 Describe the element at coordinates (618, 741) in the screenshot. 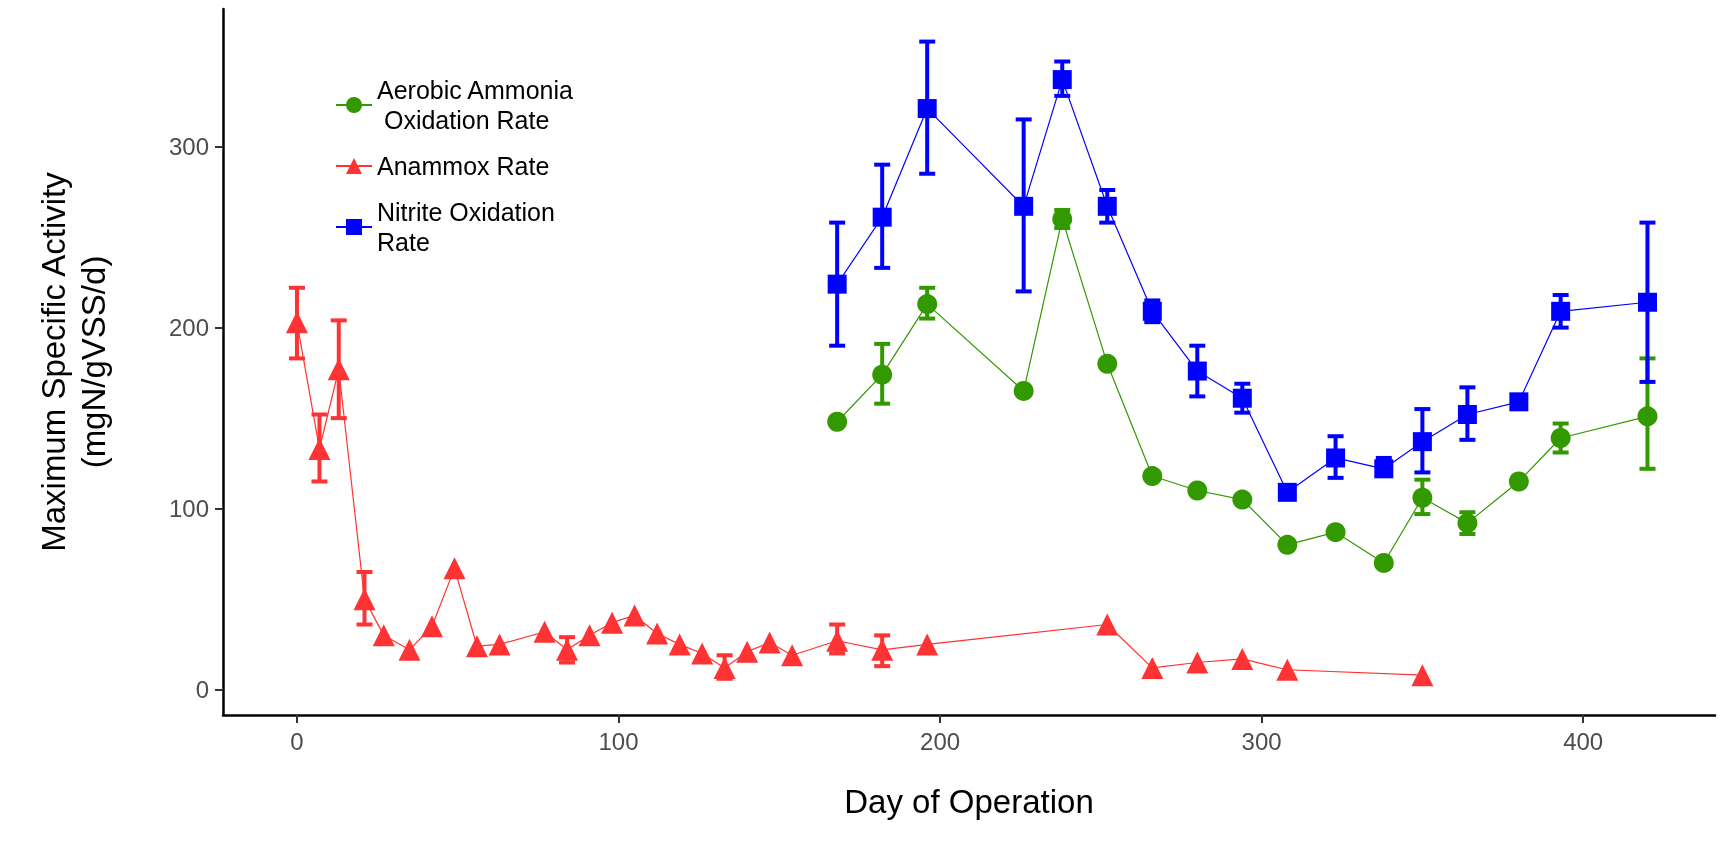

I see `x-tick-label: 100` at that location.